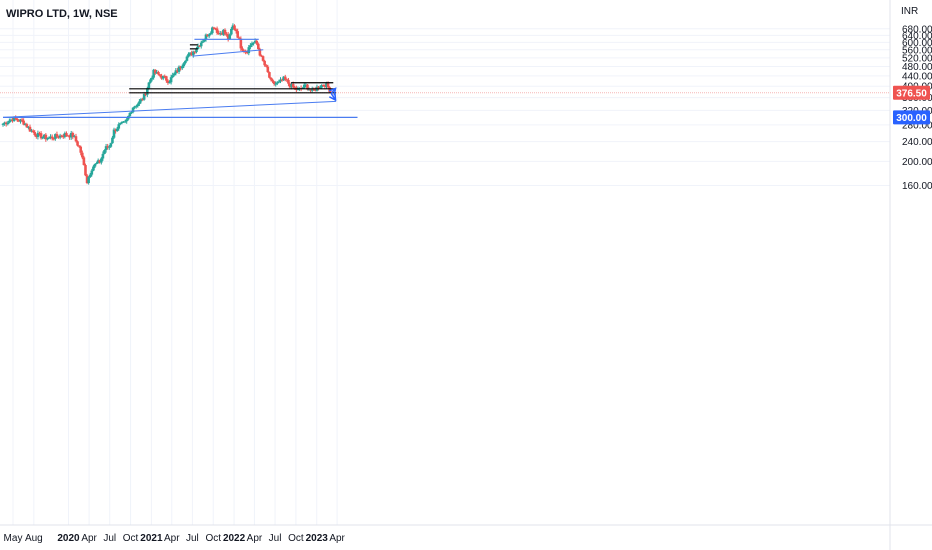 Image resolution: width=932 pixels, height=550 pixels. I want to click on current-price-badge, so click(911, 92).